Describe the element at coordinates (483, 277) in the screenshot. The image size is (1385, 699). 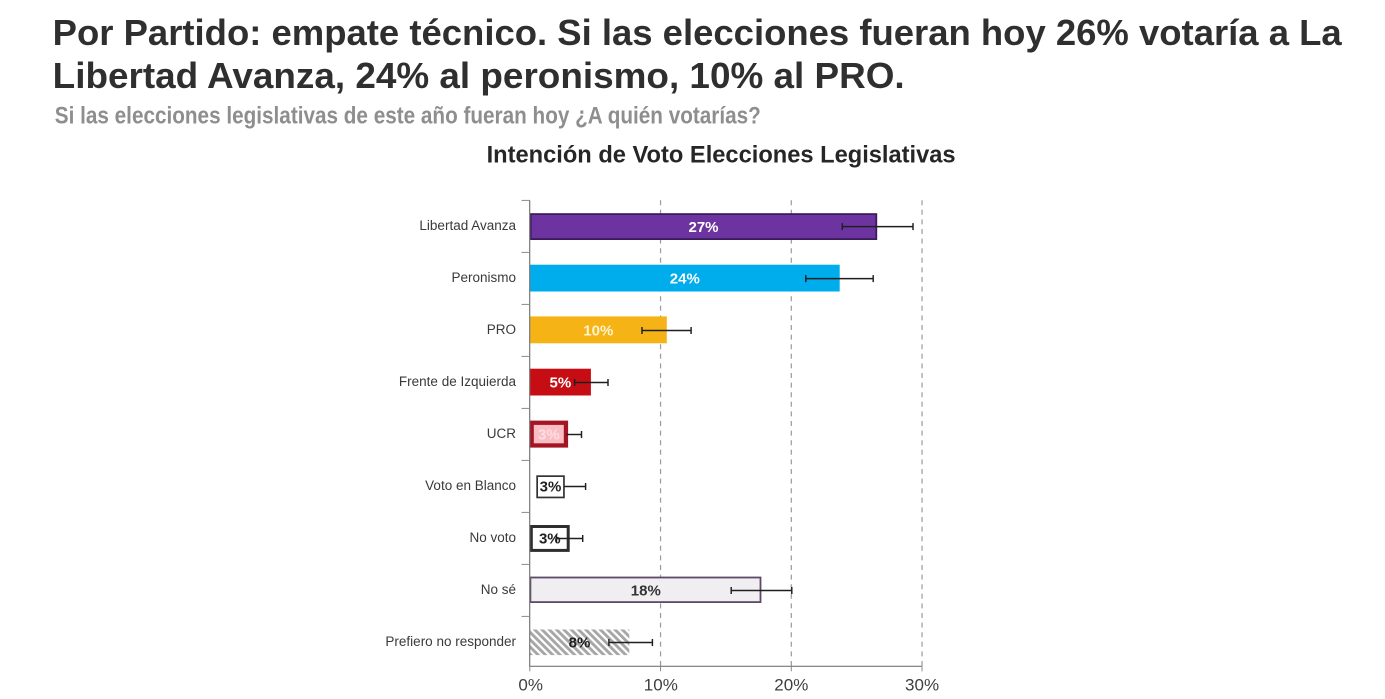
I see `svg-text: Peronismo` at that location.